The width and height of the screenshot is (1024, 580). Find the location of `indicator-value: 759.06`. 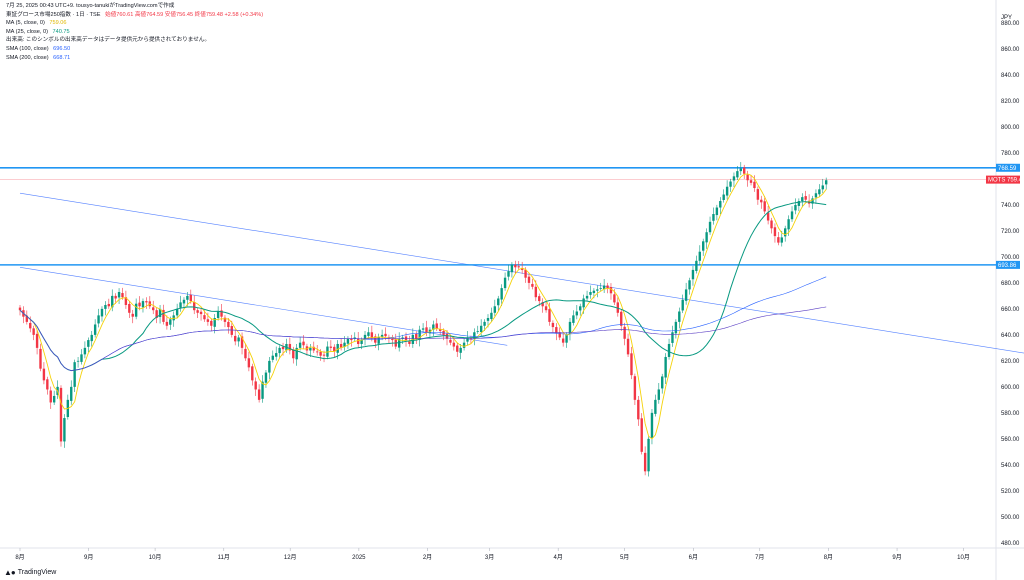

indicator-value: 759.06 is located at coordinates (58, 23).